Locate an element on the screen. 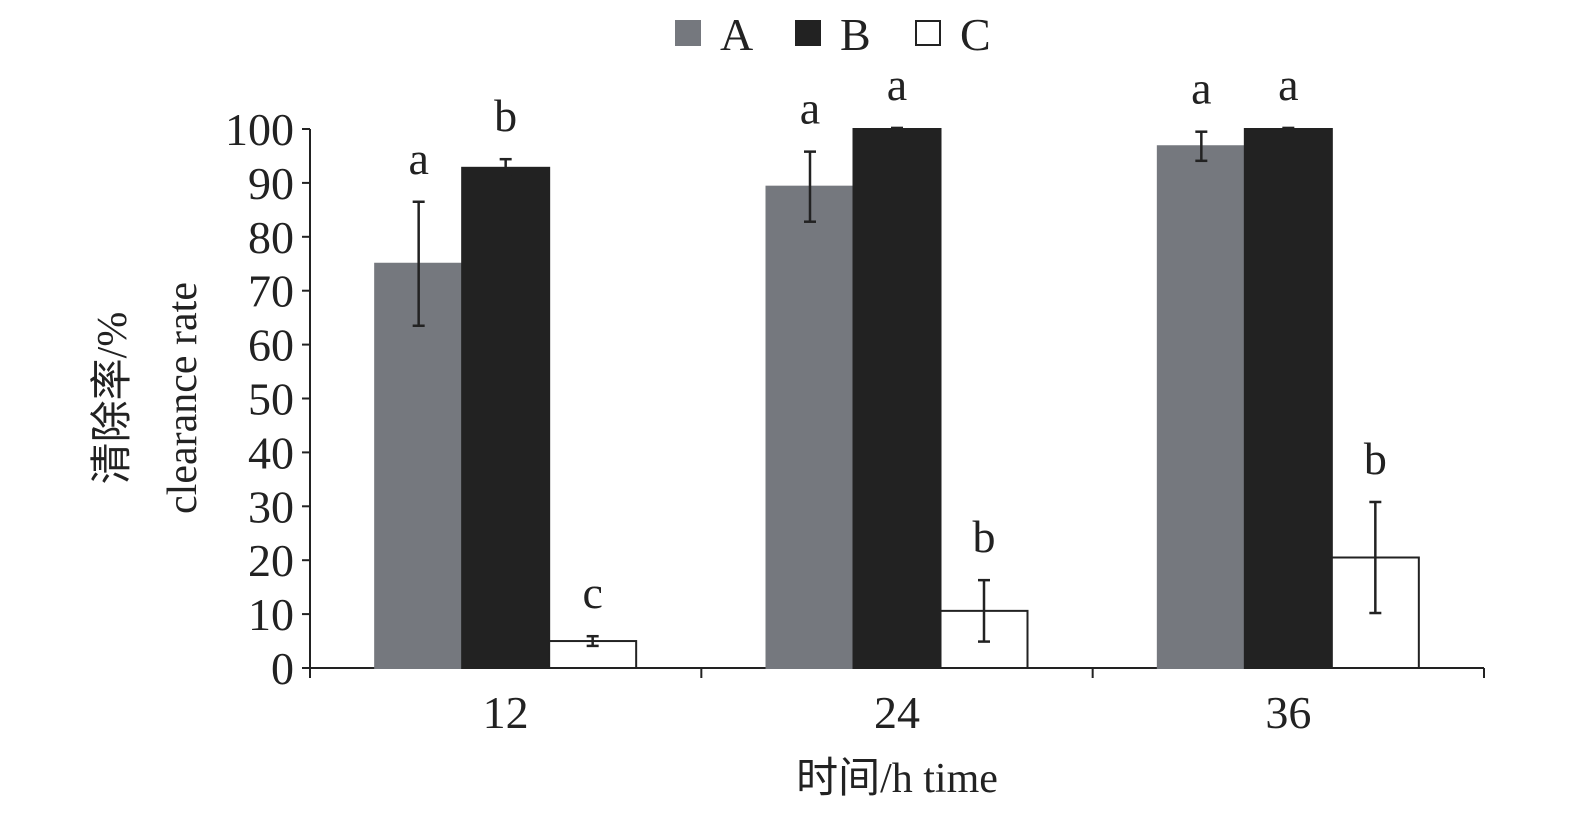 This screenshot has height=814, width=1575. y-axis-label-english: clearance rate is located at coordinates (183, 398).